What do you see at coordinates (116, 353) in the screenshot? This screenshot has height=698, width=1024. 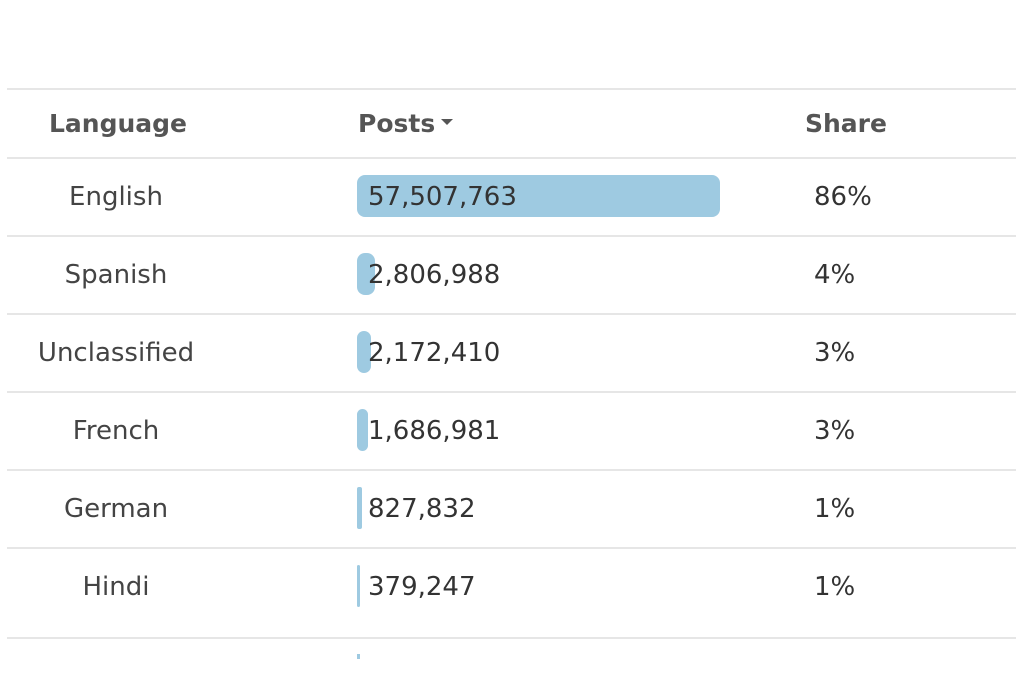 I see `language-cell: Unclassified` at bounding box center [116, 353].